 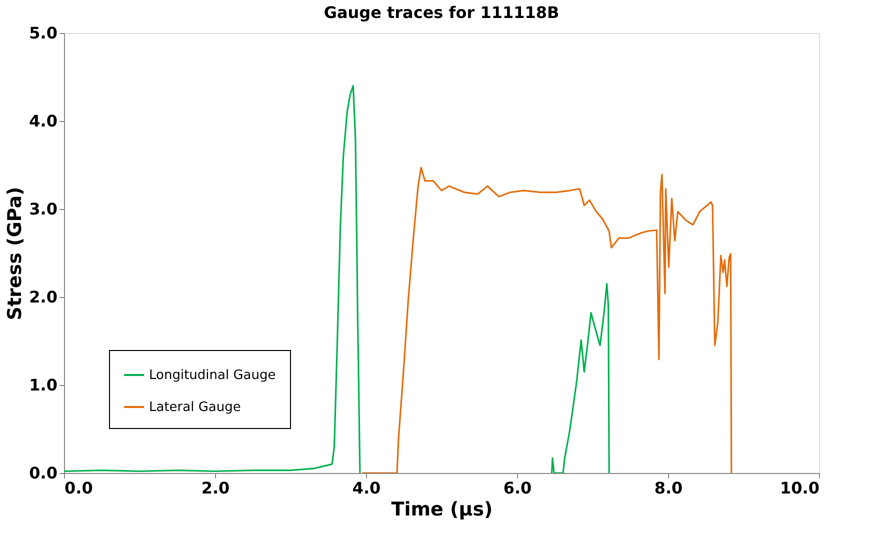 What do you see at coordinates (668, 488) in the screenshot?
I see `x-tick-label: 8.0` at bounding box center [668, 488].